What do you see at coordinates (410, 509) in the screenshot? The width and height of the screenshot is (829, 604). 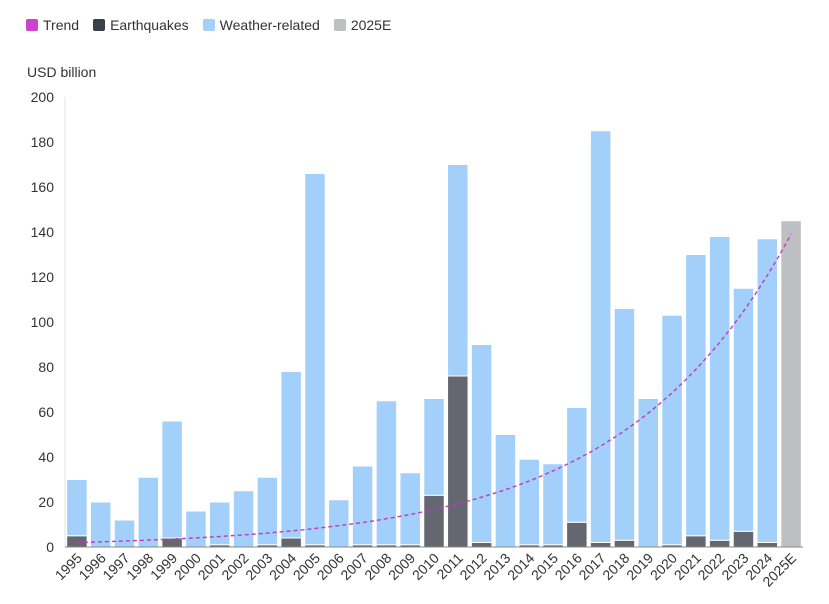 I see `bar-weather-related-2009` at bounding box center [410, 509].